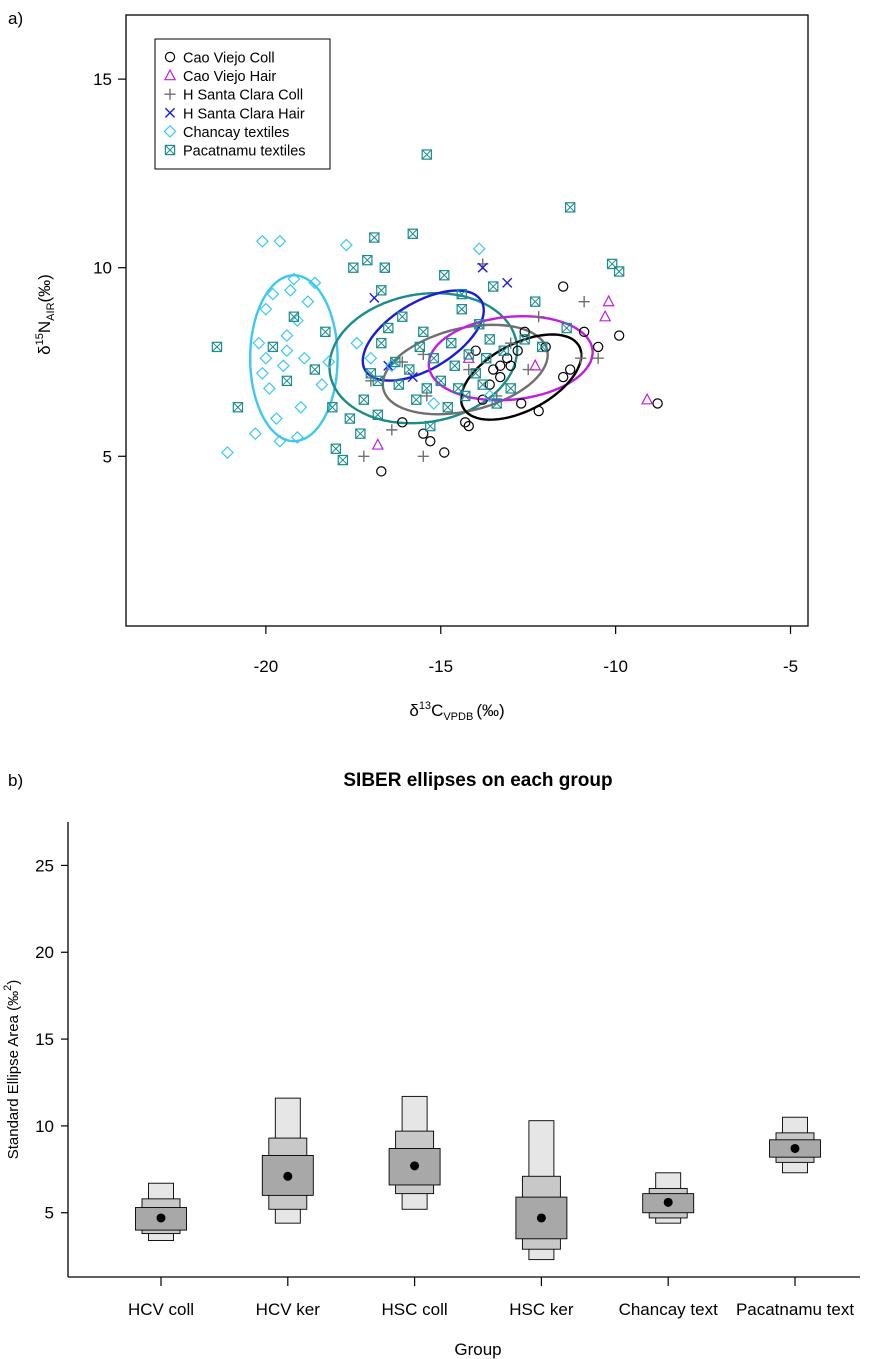  Describe the element at coordinates (40, 339) in the screenshot. I see `y-axis-title-sup: 15` at that location.